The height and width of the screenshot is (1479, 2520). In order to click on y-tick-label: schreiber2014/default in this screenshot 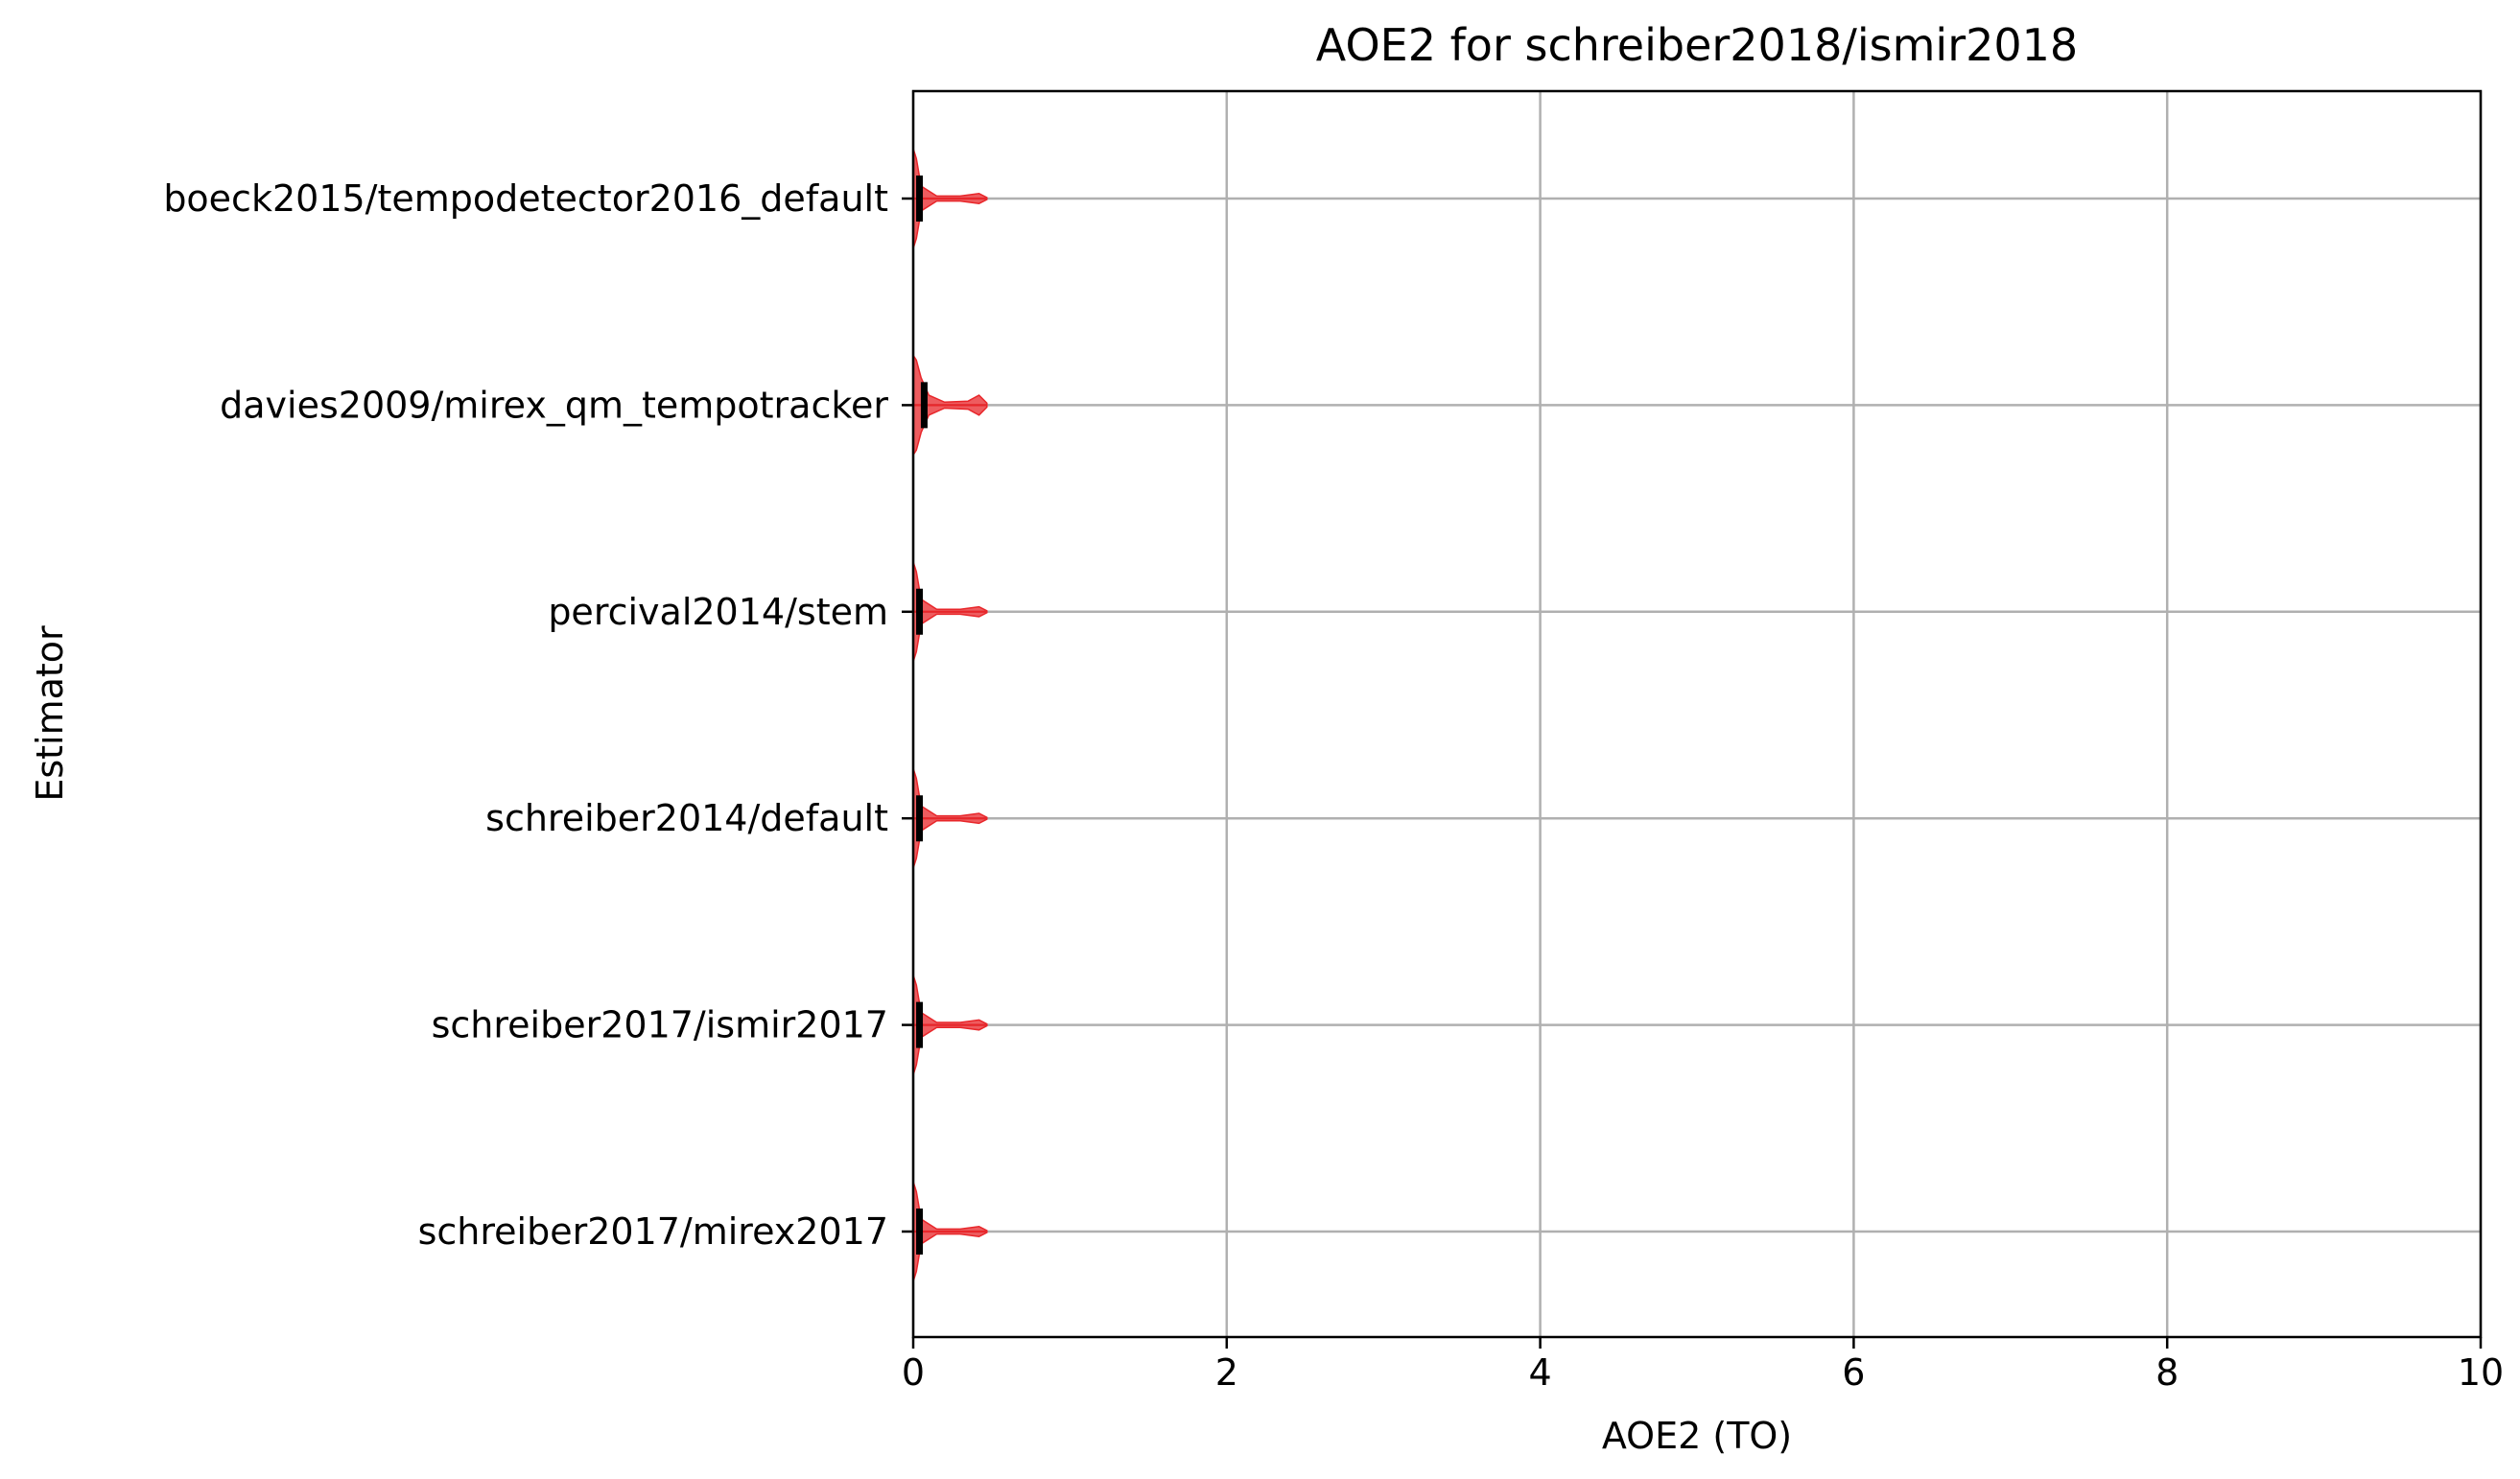, I will do `click(687, 818)`.